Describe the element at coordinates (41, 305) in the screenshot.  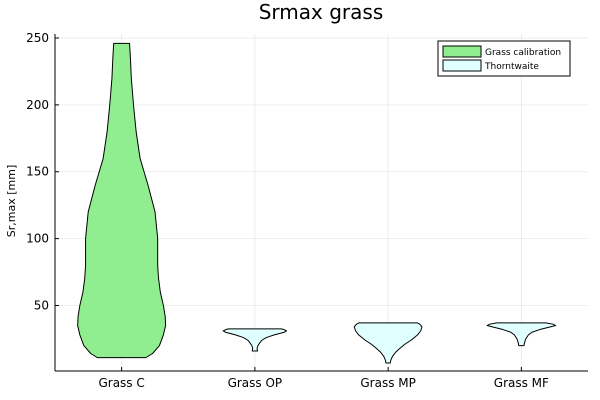
I see `y-tick-label: 50` at that location.